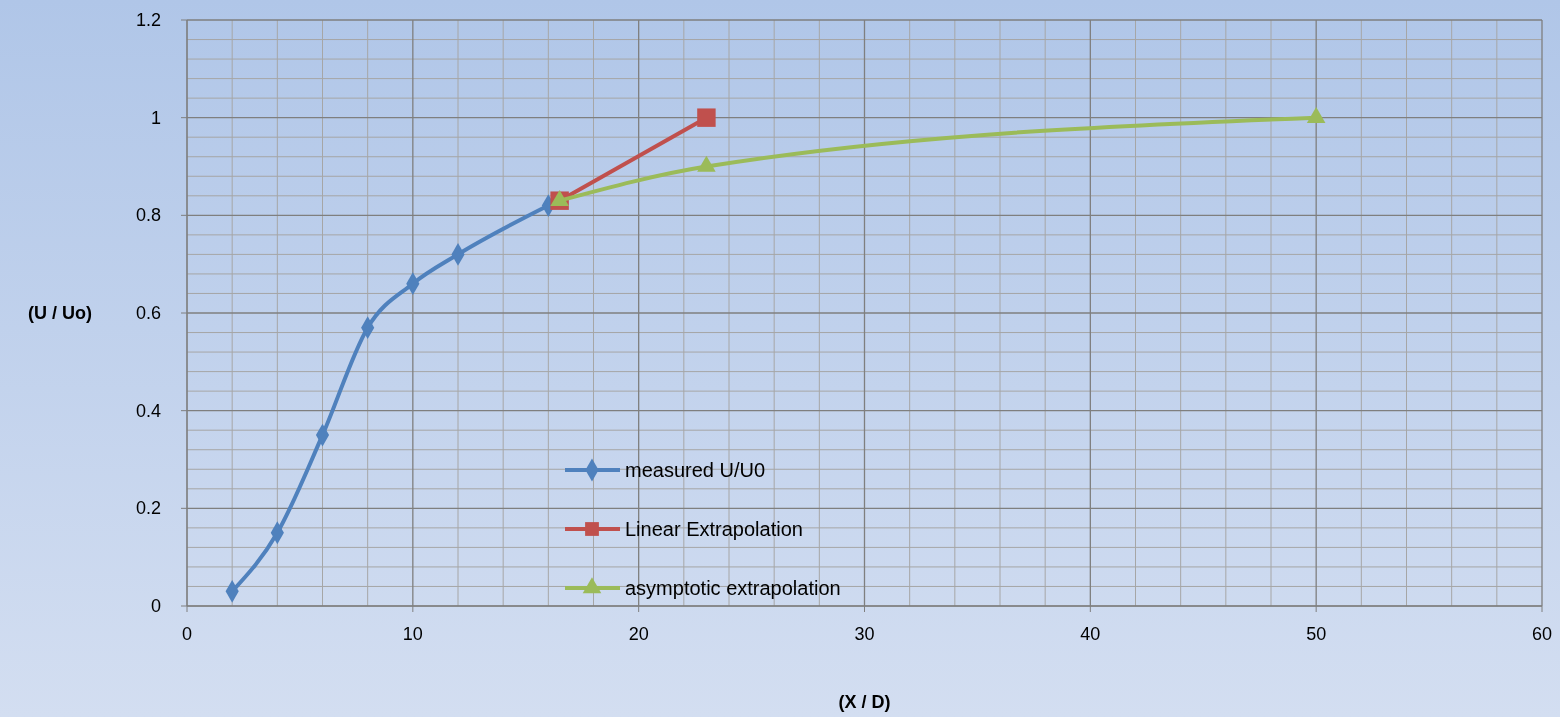 The height and width of the screenshot is (717, 1560). What do you see at coordinates (714, 529) in the screenshot?
I see `legend-label: Linear Extrapolation` at bounding box center [714, 529].